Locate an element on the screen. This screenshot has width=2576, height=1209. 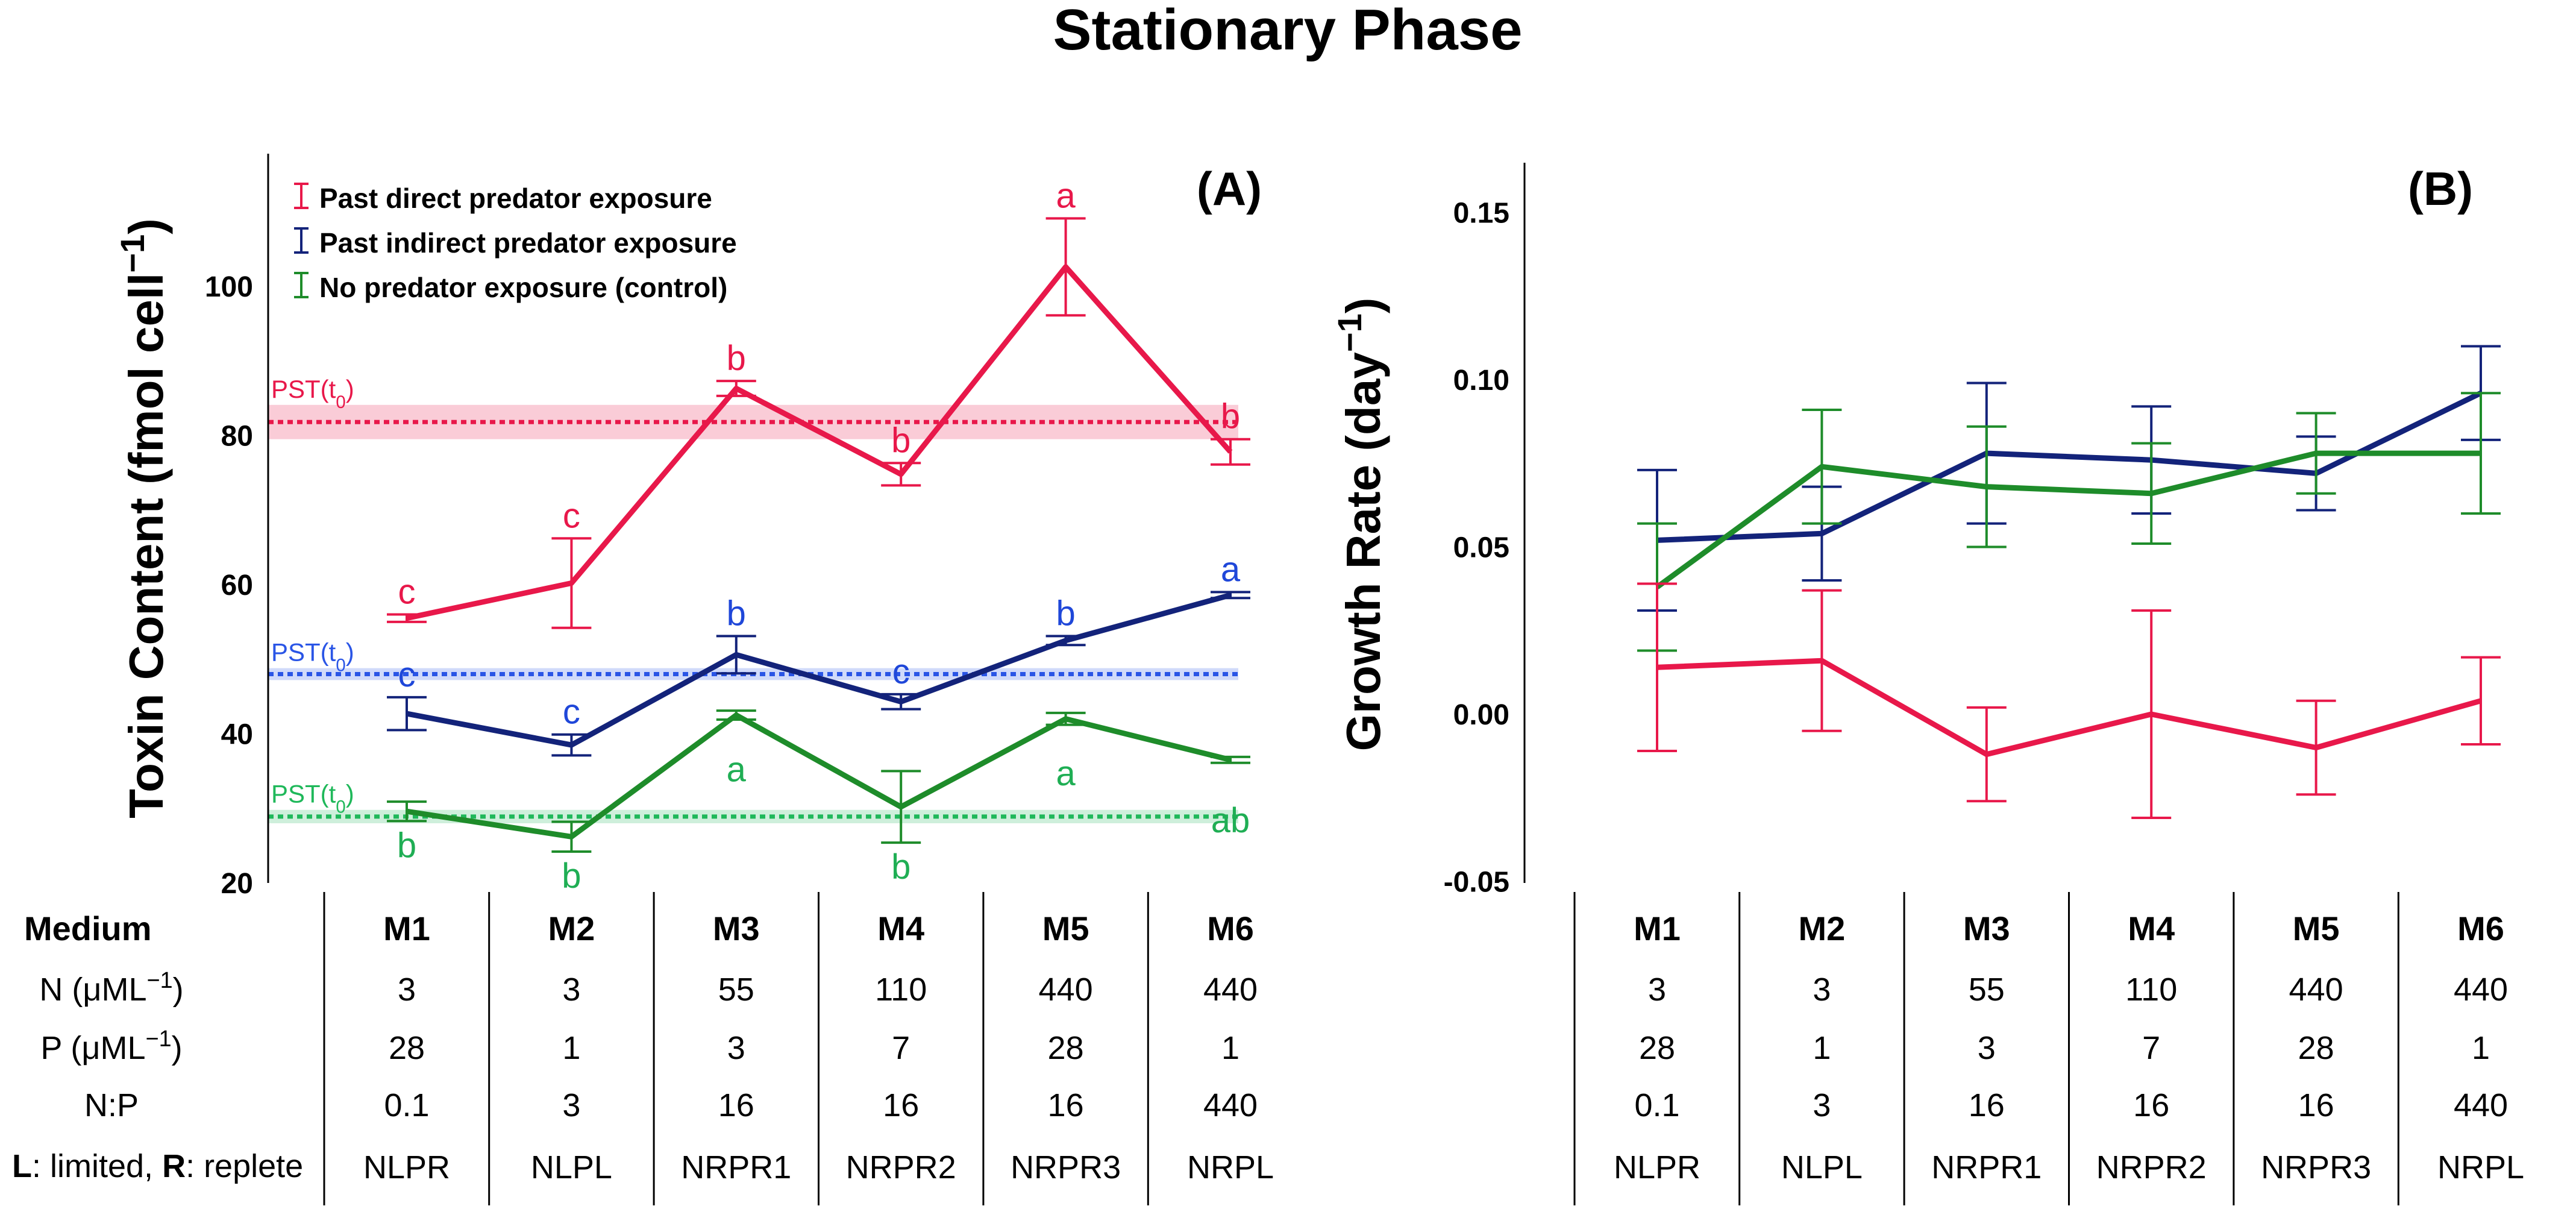
panel-b-y-tick: -0.05 is located at coordinates (1476, 883).